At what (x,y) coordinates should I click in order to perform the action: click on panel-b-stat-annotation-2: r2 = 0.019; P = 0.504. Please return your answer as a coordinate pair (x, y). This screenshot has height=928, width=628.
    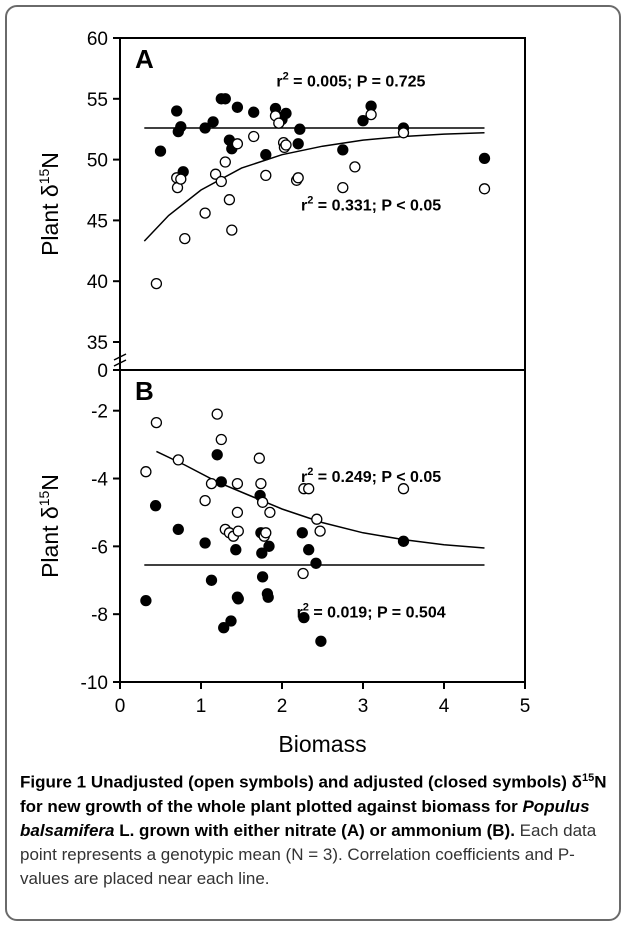
    Looking at the image, I should click on (371, 612).